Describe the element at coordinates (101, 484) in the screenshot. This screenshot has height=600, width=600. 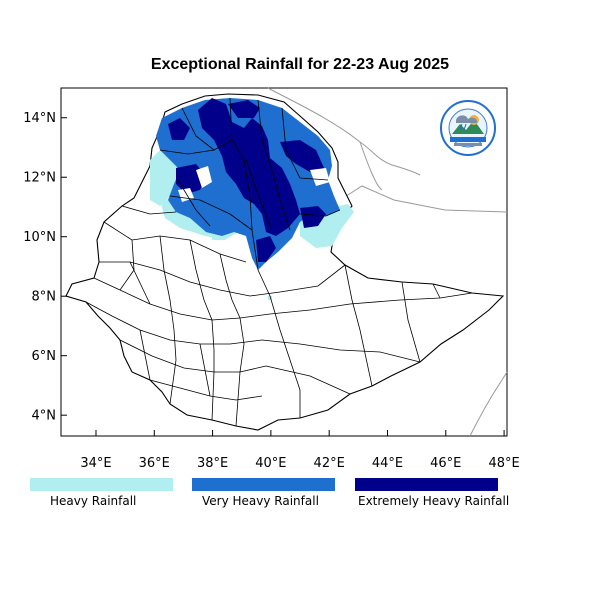
I see `legend-swatch-heavy` at that location.